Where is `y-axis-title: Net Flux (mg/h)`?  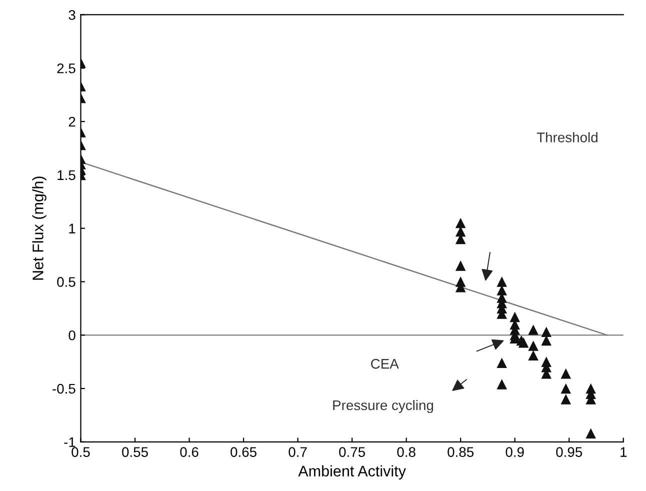
y-axis-title: Net Flux (mg/h) is located at coordinates (39, 228).